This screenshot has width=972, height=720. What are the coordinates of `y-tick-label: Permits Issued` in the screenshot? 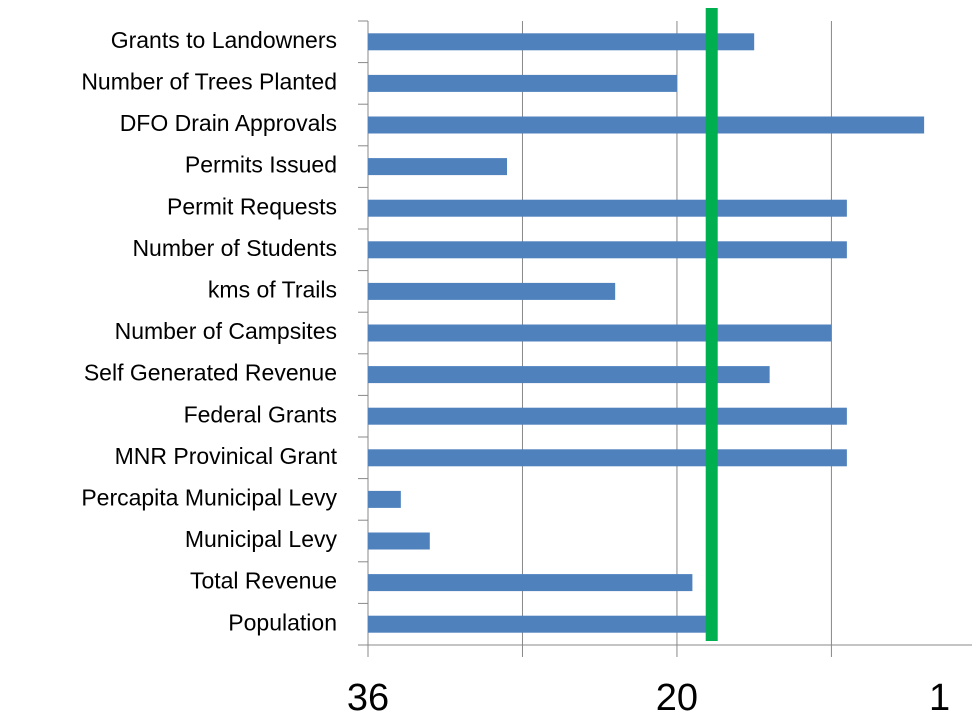 It's located at (261, 165).